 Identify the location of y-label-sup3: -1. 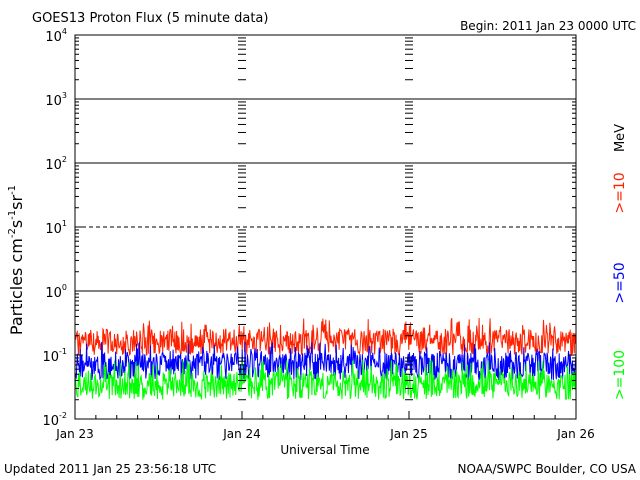
(12, 190).